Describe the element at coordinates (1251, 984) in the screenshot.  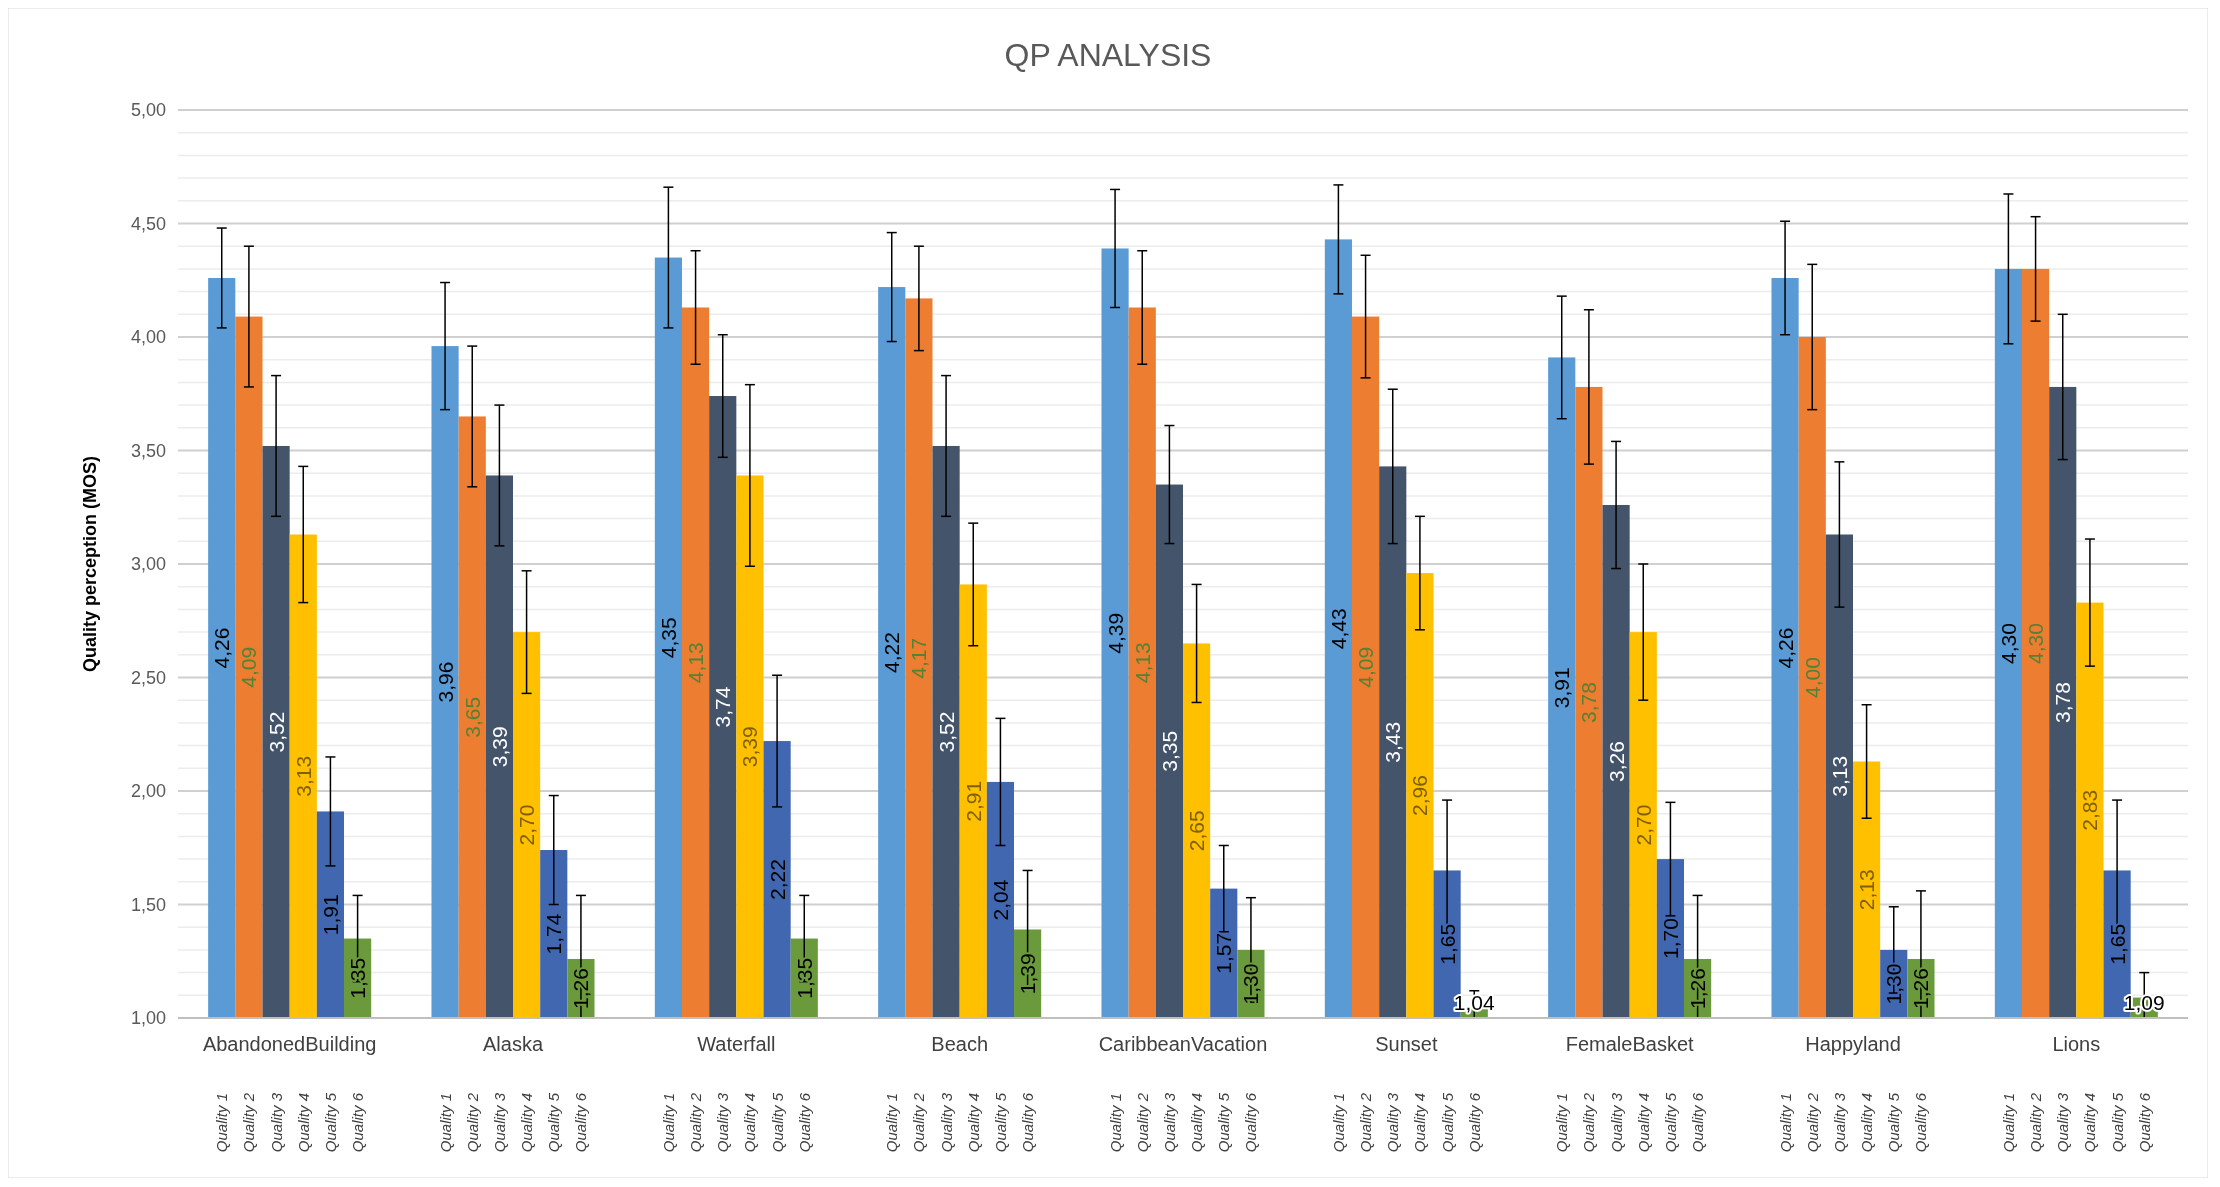
I see `data-label: 1,30` at that location.